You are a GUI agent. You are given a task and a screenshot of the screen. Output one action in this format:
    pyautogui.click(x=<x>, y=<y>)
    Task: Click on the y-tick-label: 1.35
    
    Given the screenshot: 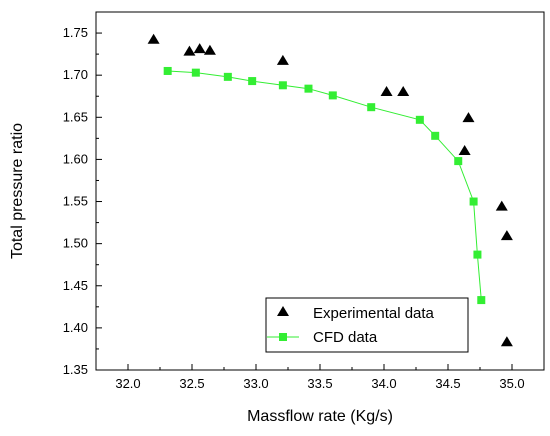 What is the action you would take?
    pyautogui.click(x=75, y=369)
    